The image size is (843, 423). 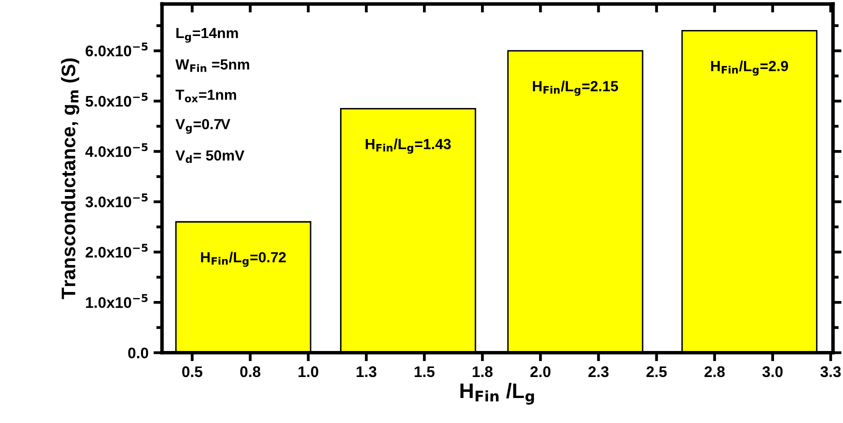 What do you see at coordinates (424, 372) in the screenshot?
I see `x-tick-label: 1.5` at bounding box center [424, 372].